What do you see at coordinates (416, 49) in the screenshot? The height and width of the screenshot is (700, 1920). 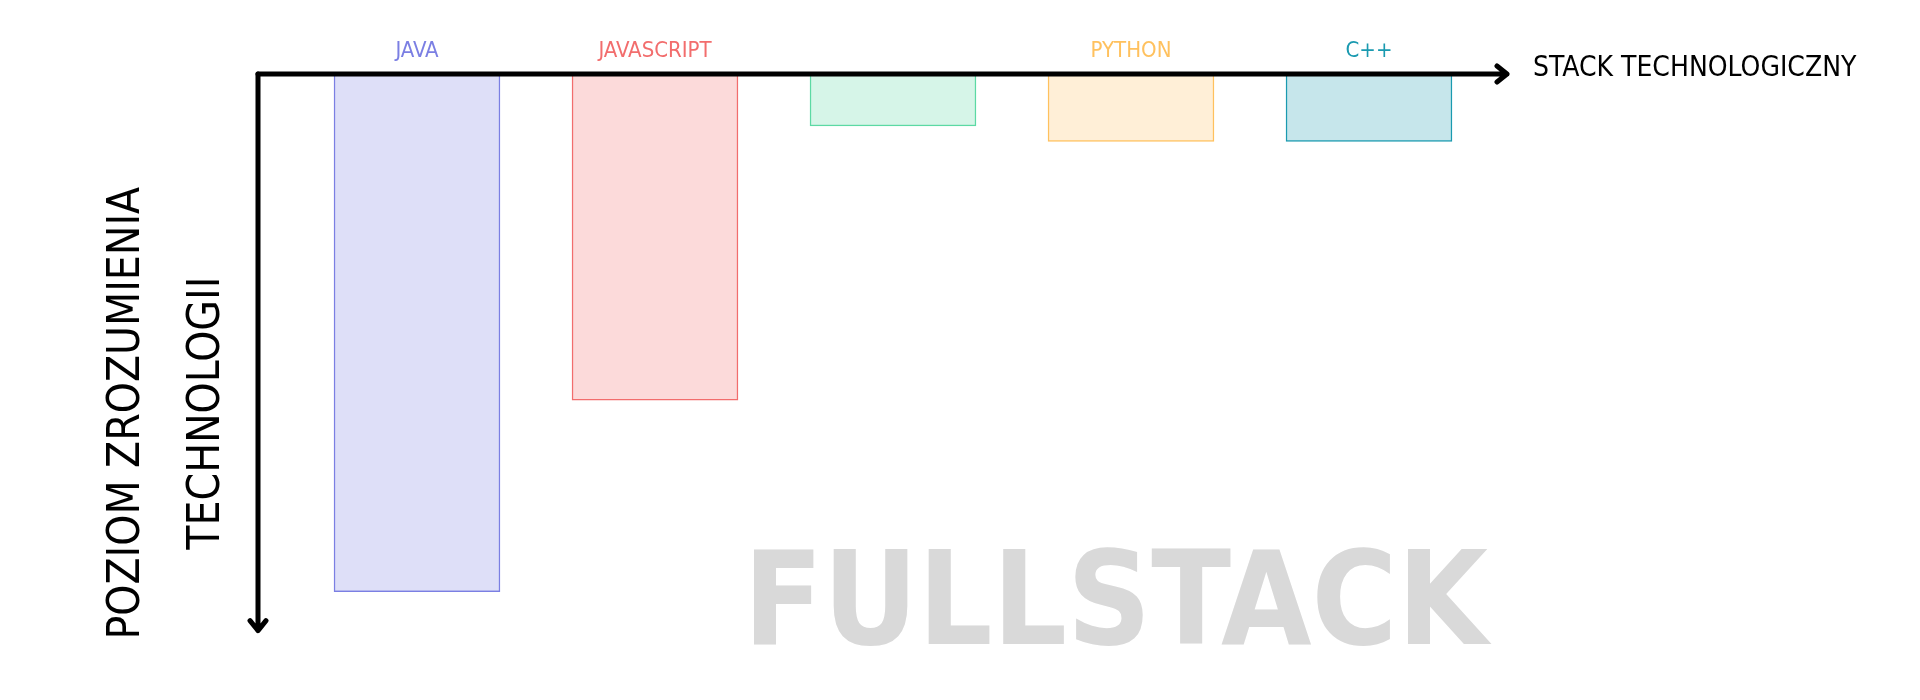 I see `x-tick-label: JAVA` at bounding box center [416, 49].